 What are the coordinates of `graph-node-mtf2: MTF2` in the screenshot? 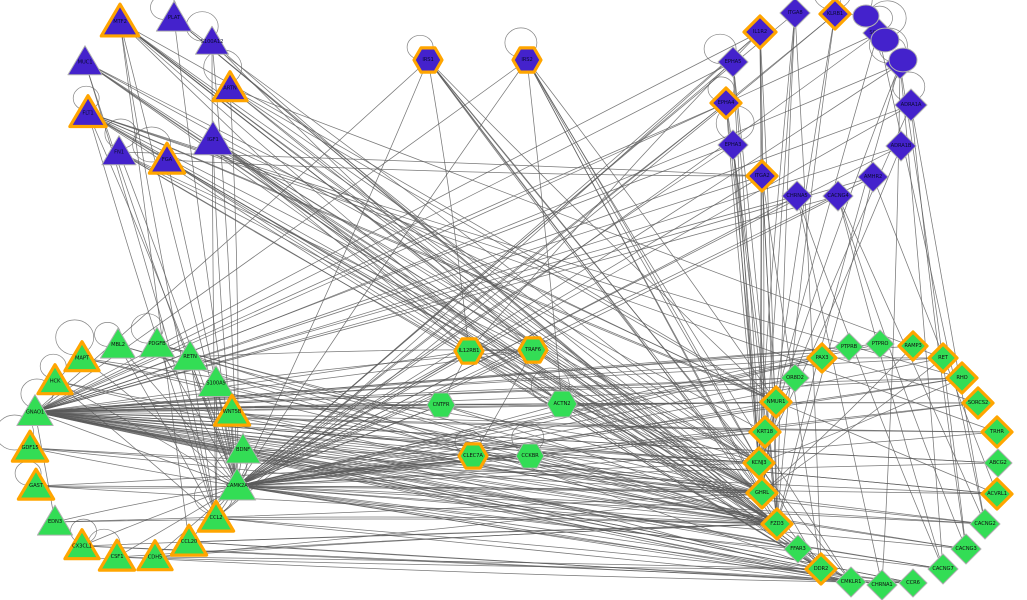 It's located at (120, 22).